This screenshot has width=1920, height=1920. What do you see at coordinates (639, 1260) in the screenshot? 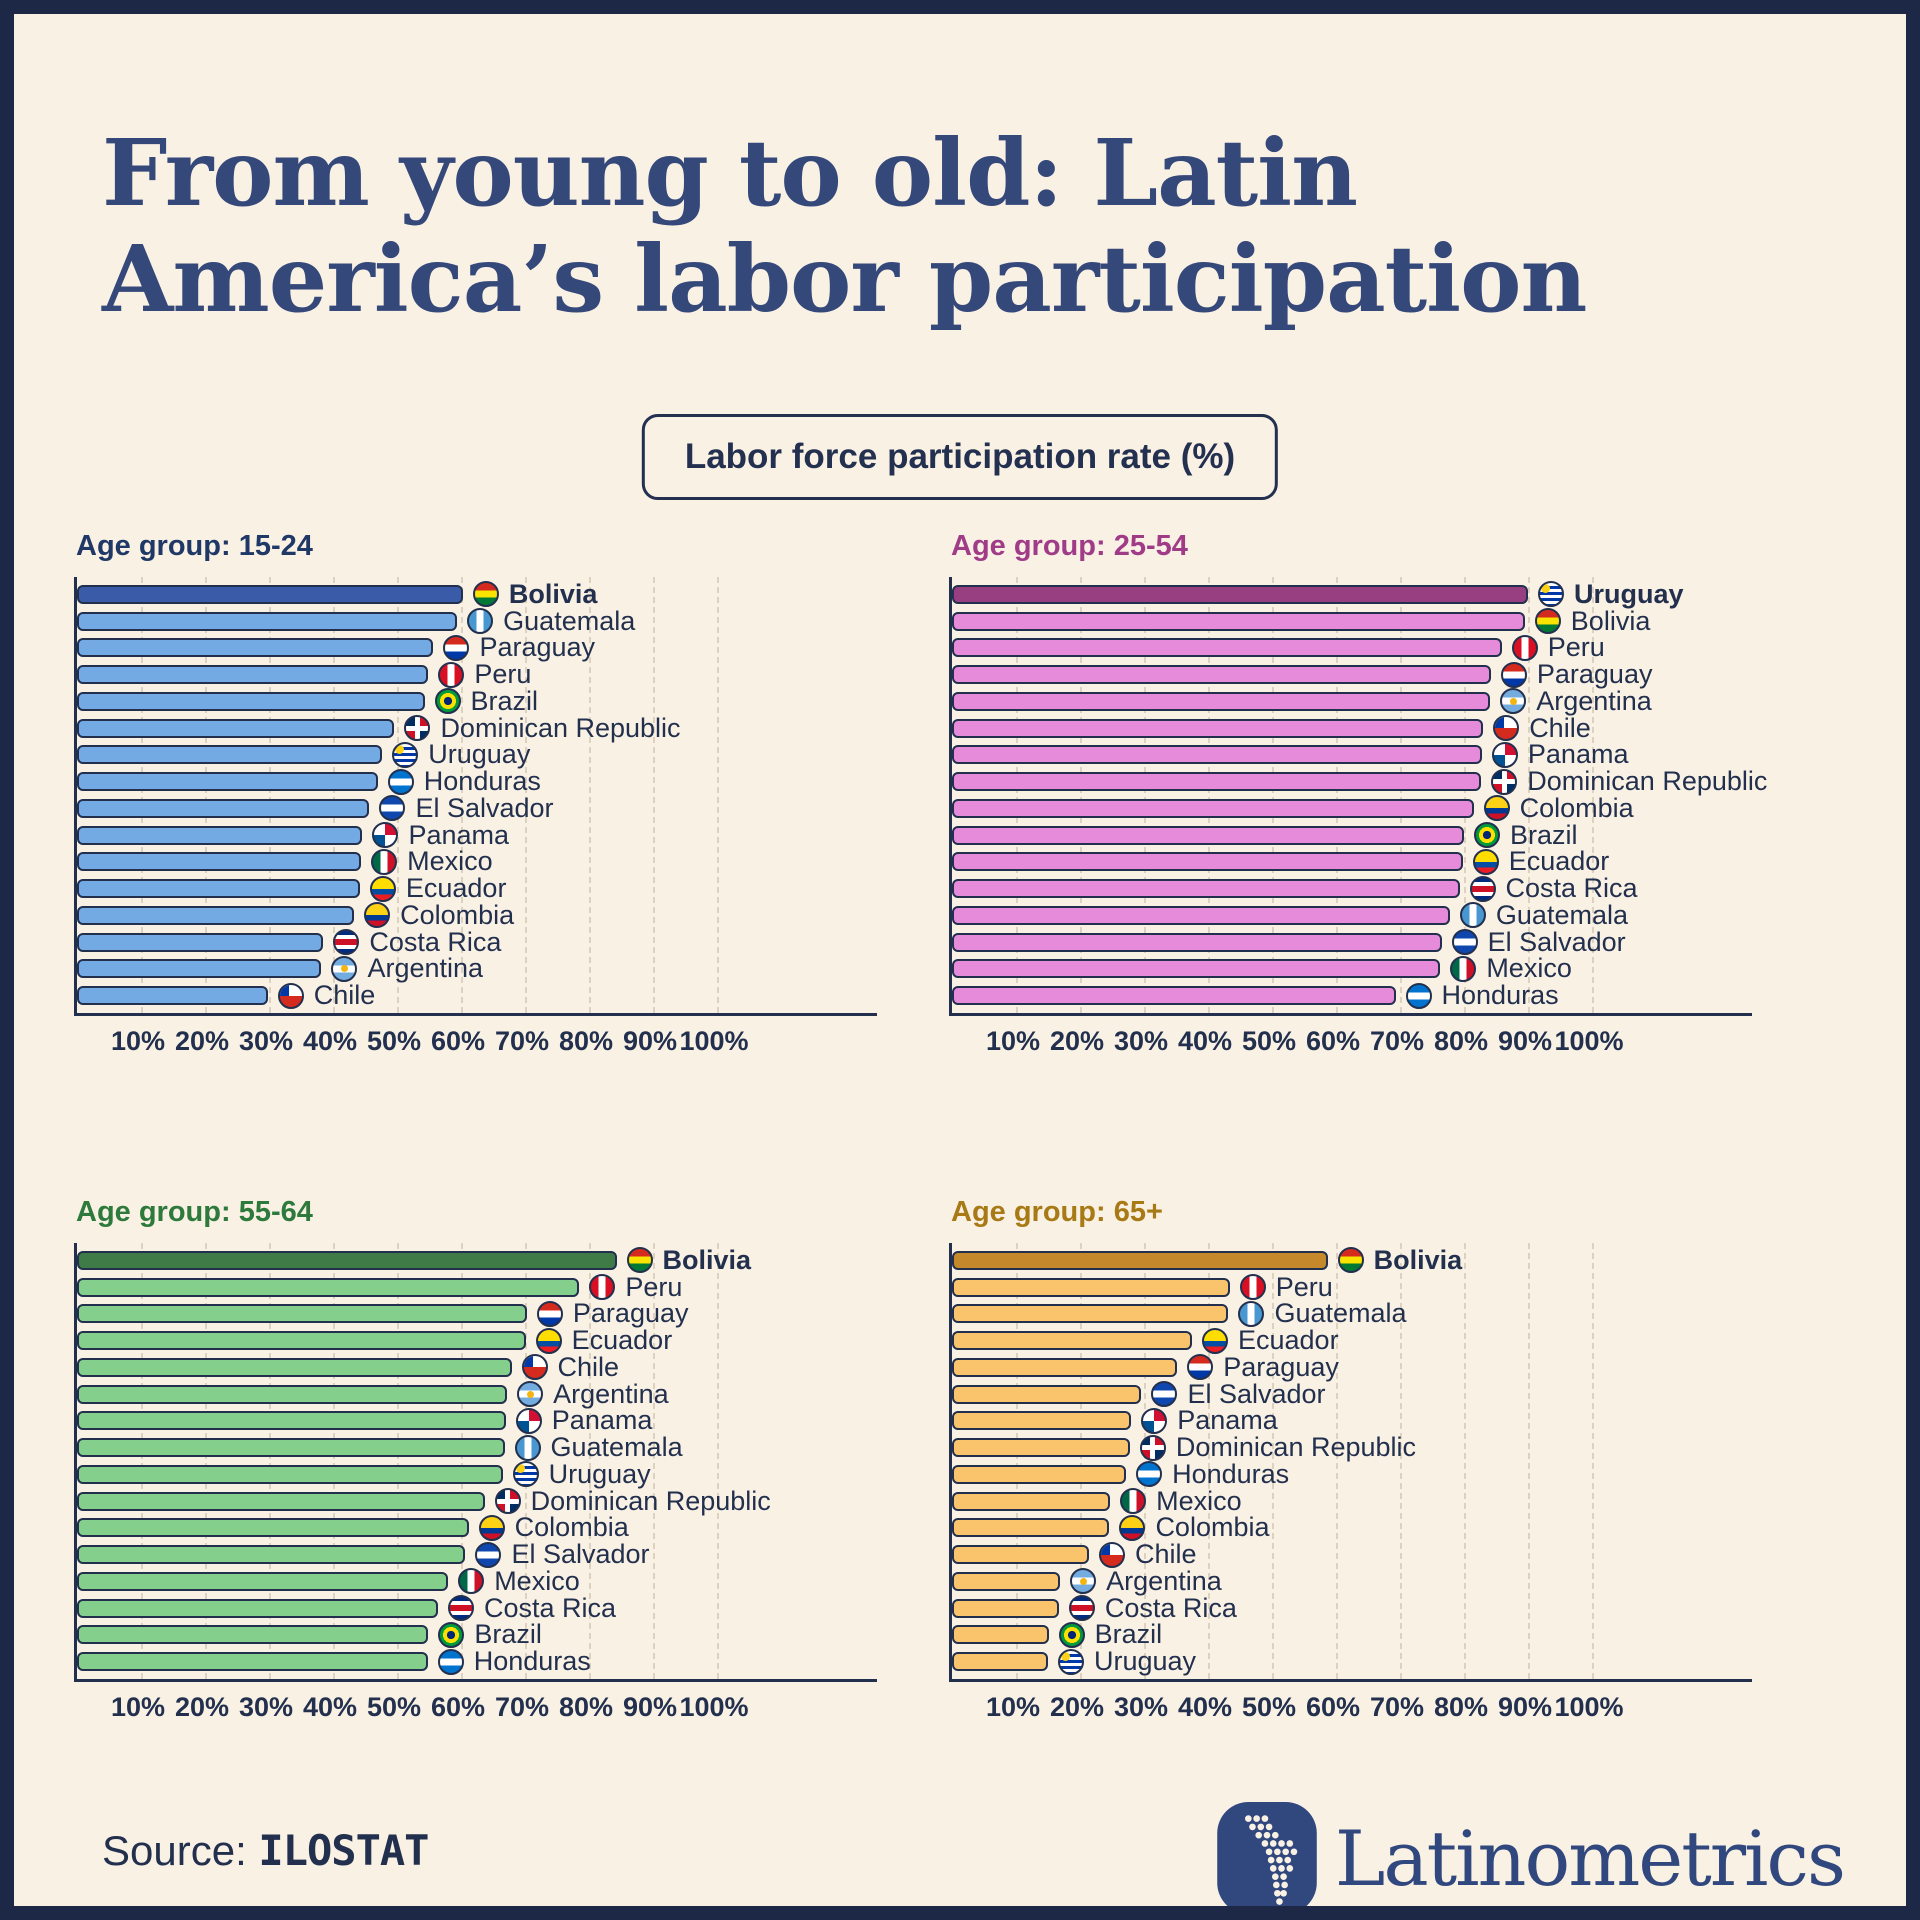
I see `flag-bolivia-icon` at bounding box center [639, 1260].